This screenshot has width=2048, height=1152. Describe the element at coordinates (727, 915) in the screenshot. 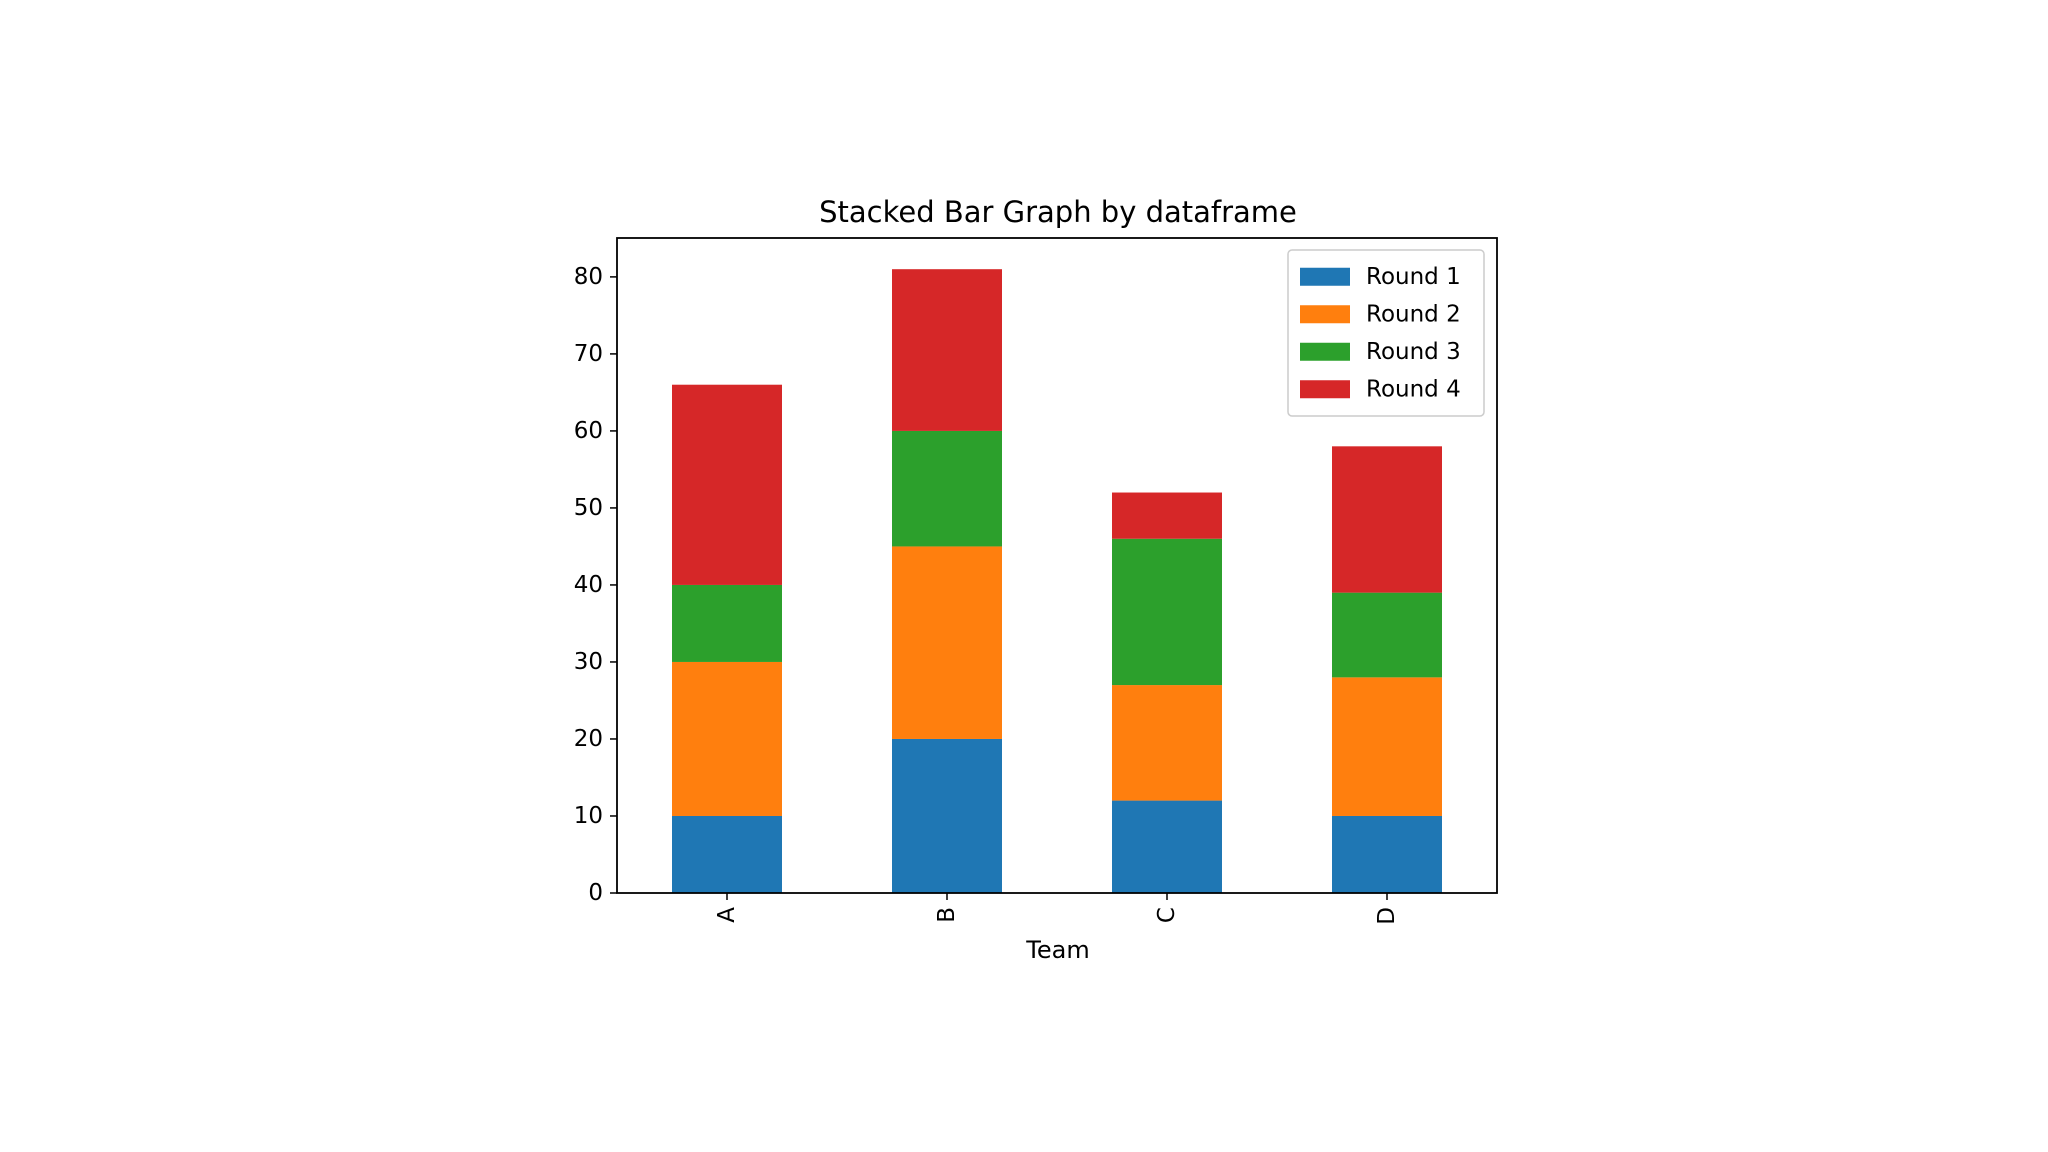

I see `x-tick-label-A: A` at that location.